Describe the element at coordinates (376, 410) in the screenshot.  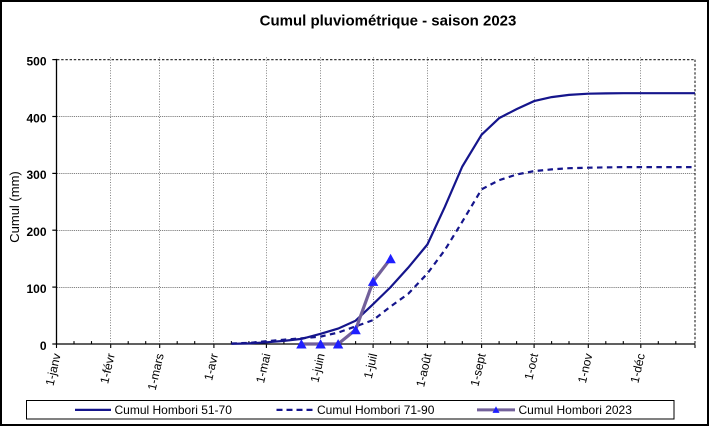
I see `svg-text: Cumul Hombori 71-90` at that location.